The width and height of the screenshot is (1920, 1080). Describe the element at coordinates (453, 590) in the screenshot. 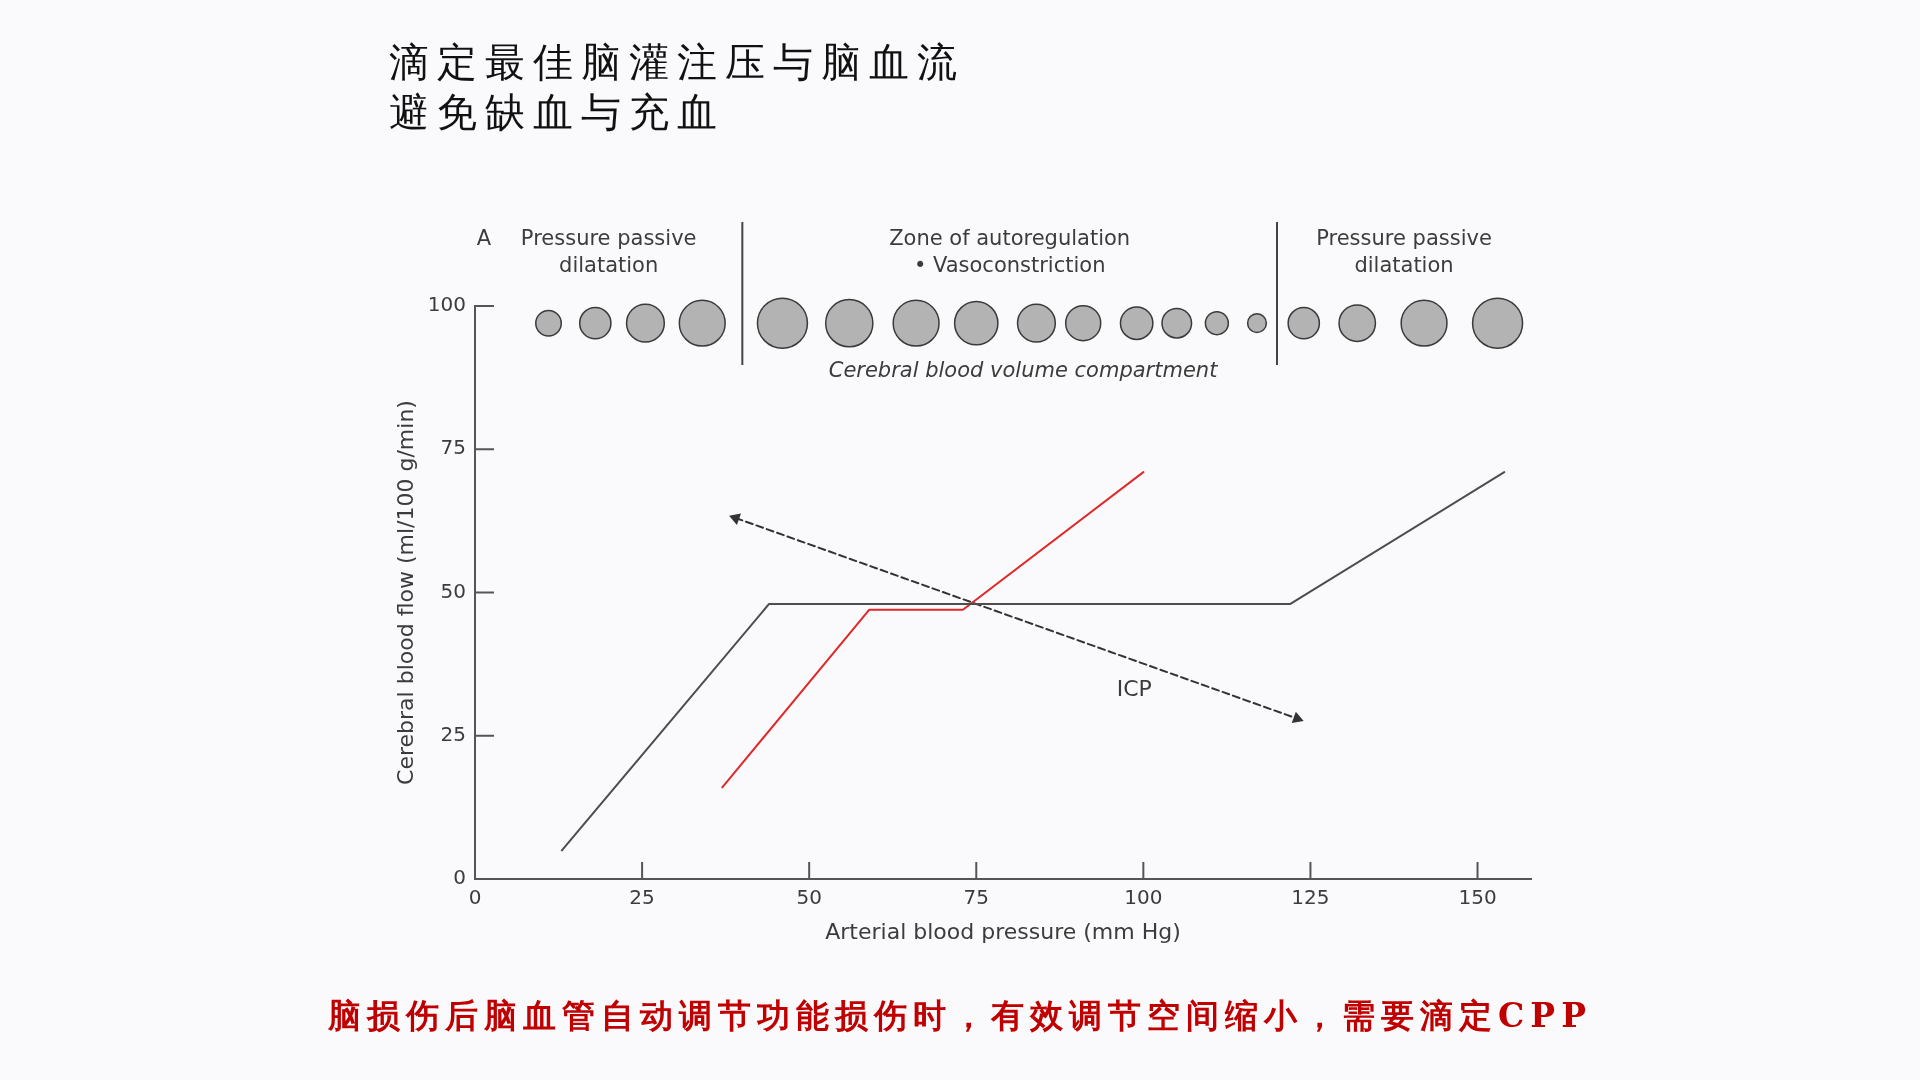

I see `y-tick-label: 50` at that location.